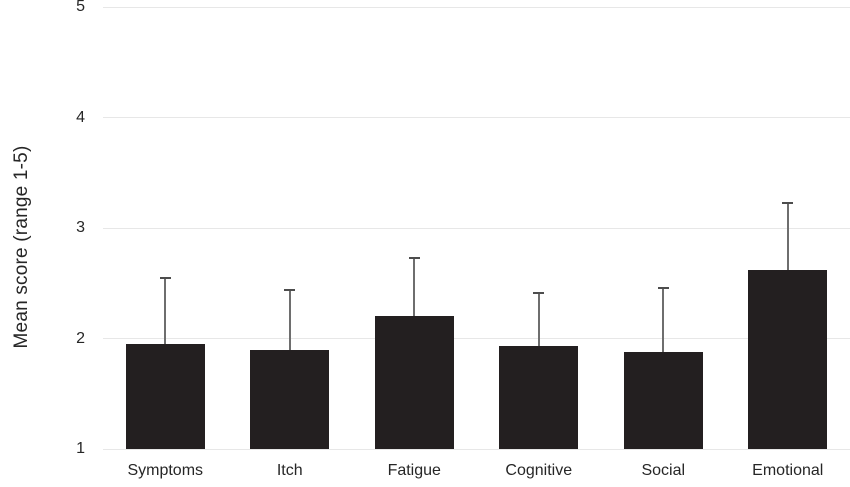 The image size is (850, 487). I want to click on y-tick-label: 3, so click(80, 227).